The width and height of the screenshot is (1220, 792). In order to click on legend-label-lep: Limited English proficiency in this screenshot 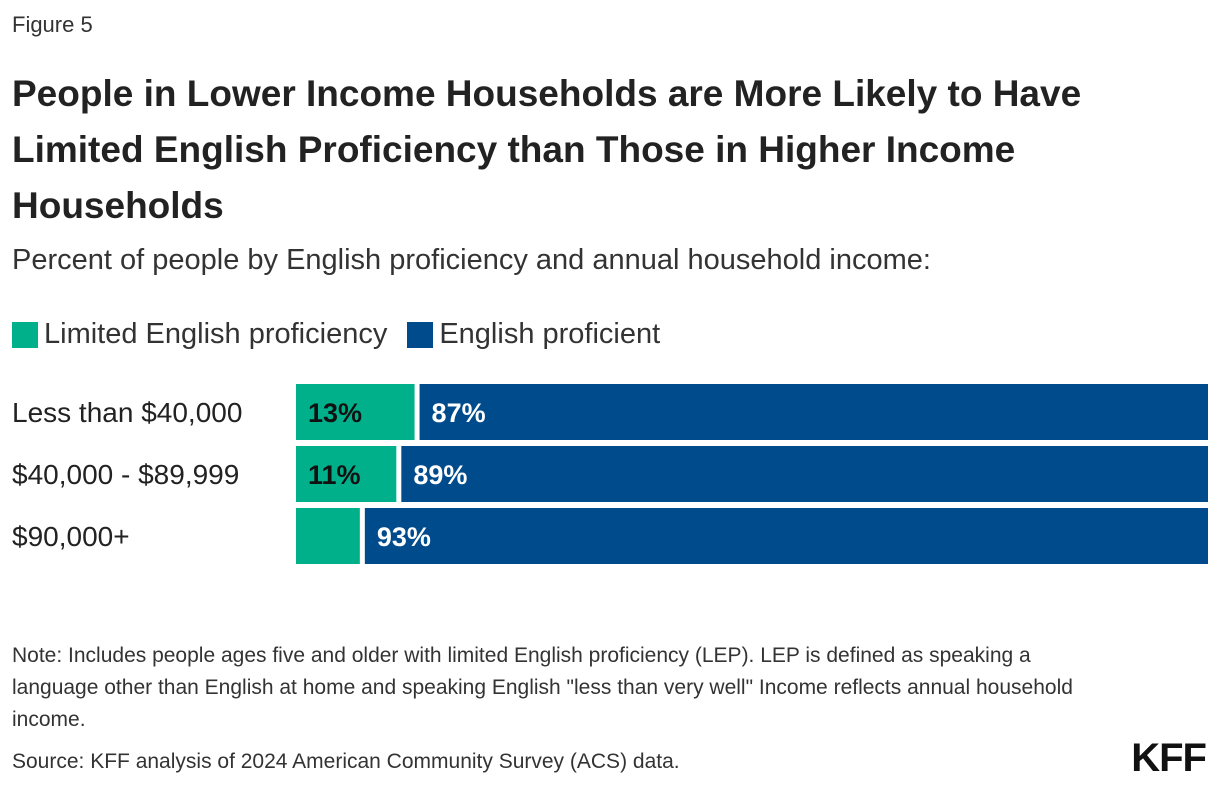, I will do `click(216, 334)`.